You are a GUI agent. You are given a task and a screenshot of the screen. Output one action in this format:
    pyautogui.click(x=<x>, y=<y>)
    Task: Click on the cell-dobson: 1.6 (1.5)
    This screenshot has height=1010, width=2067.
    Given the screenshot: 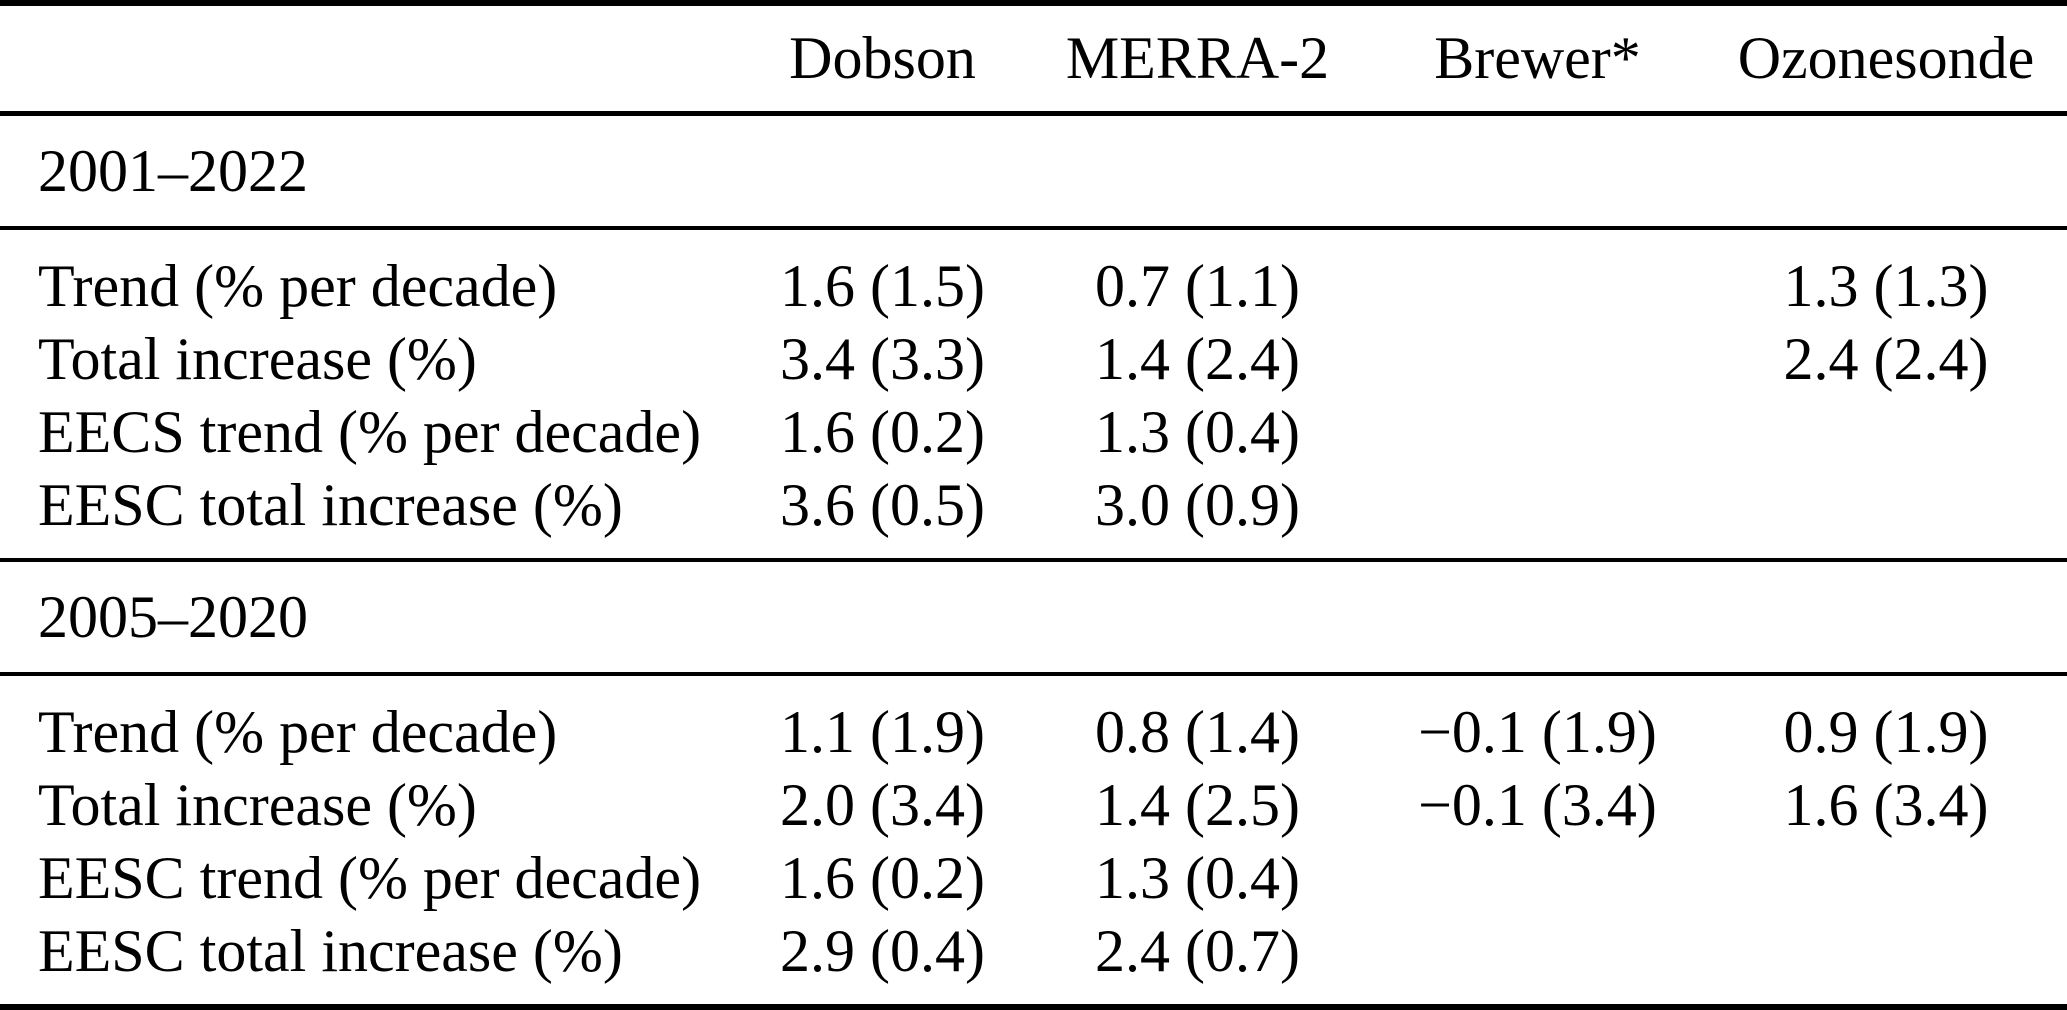 What is the action you would take?
    pyautogui.click(x=882, y=286)
    